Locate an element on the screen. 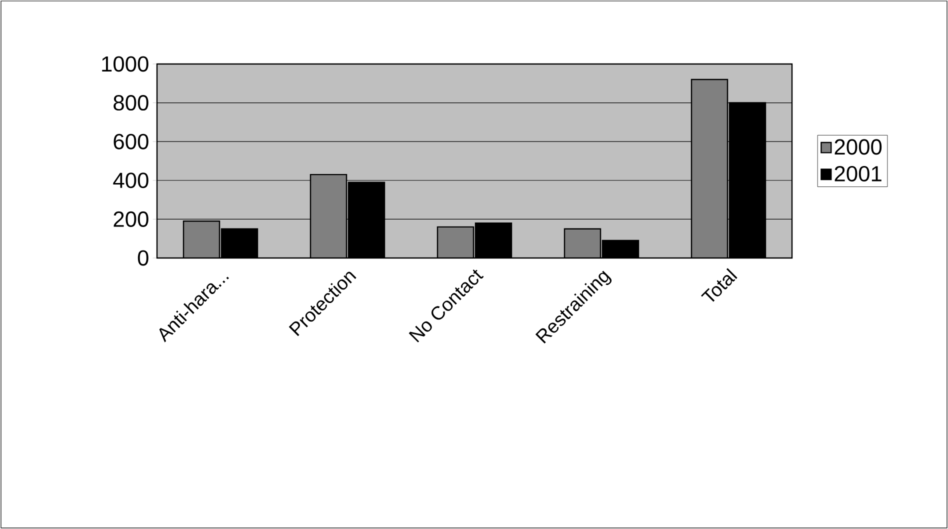 This screenshot has width=948, height=529. legend-label: 2001 is located at coordinates (858, 174).